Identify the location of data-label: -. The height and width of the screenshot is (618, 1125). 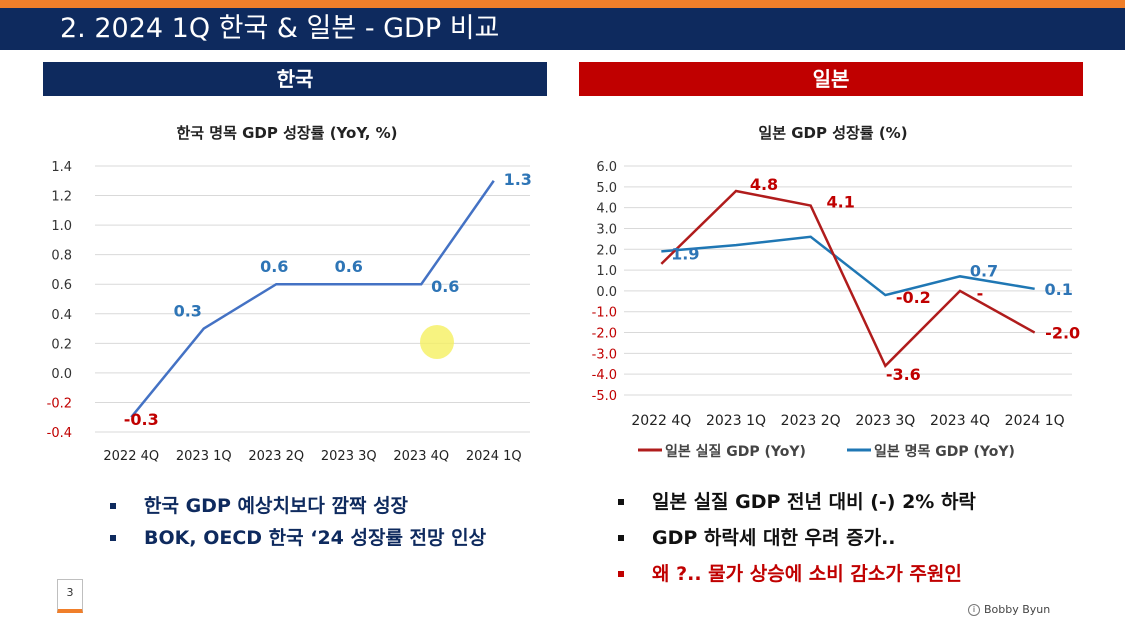
(980, 293).